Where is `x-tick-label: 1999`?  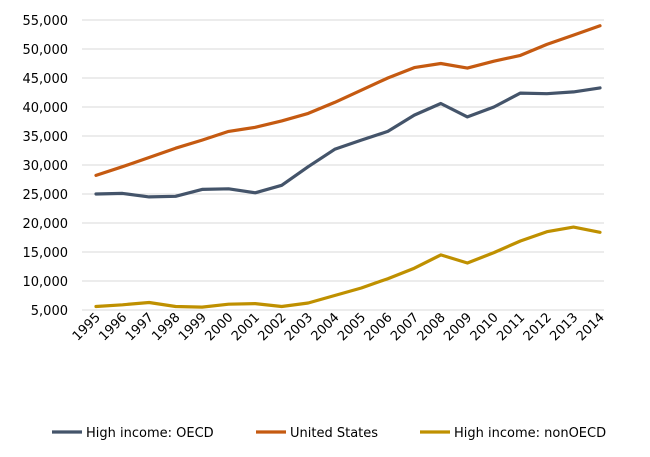 x-tick-label: 1999 is located at coordinates (193, 327).